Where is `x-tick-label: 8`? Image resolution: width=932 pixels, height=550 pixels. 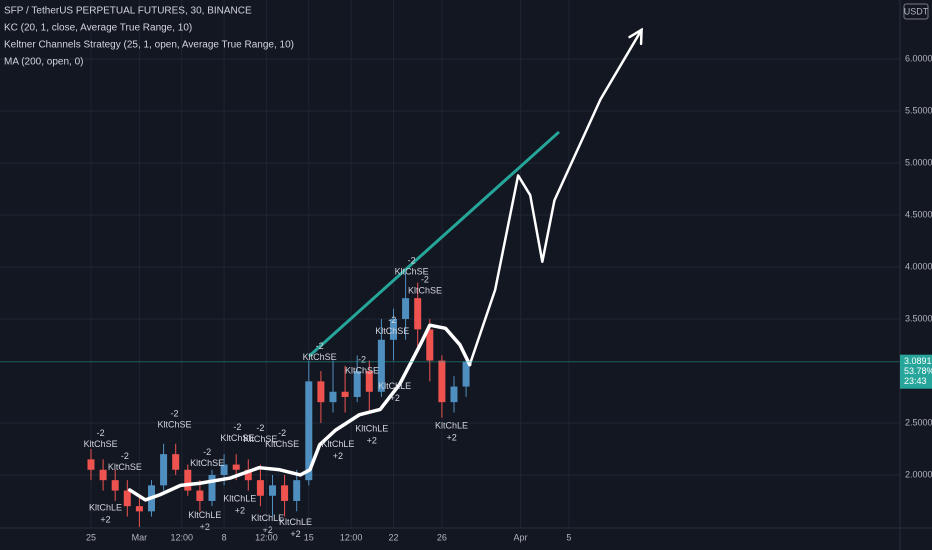
x-tick-label: 8 is located at coordinates (224, 537).